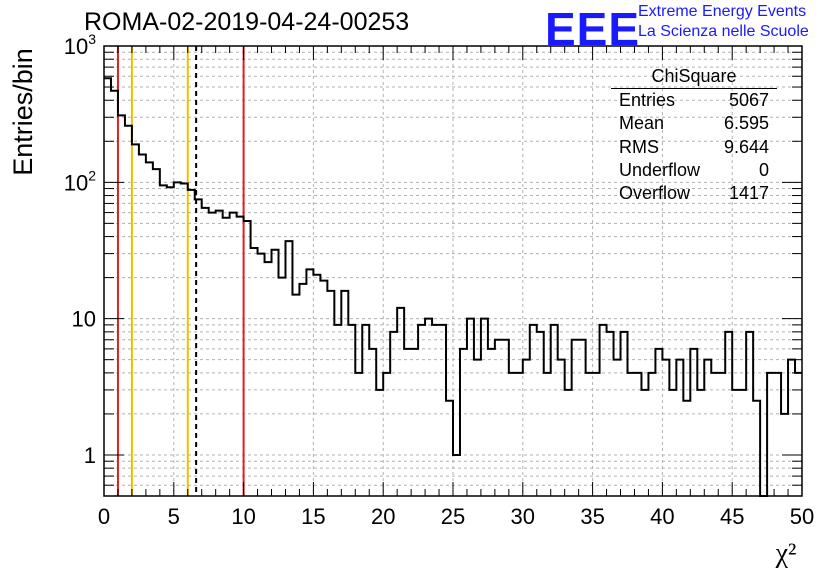  I want to click on stats-label: Entries, so click(647, 100).